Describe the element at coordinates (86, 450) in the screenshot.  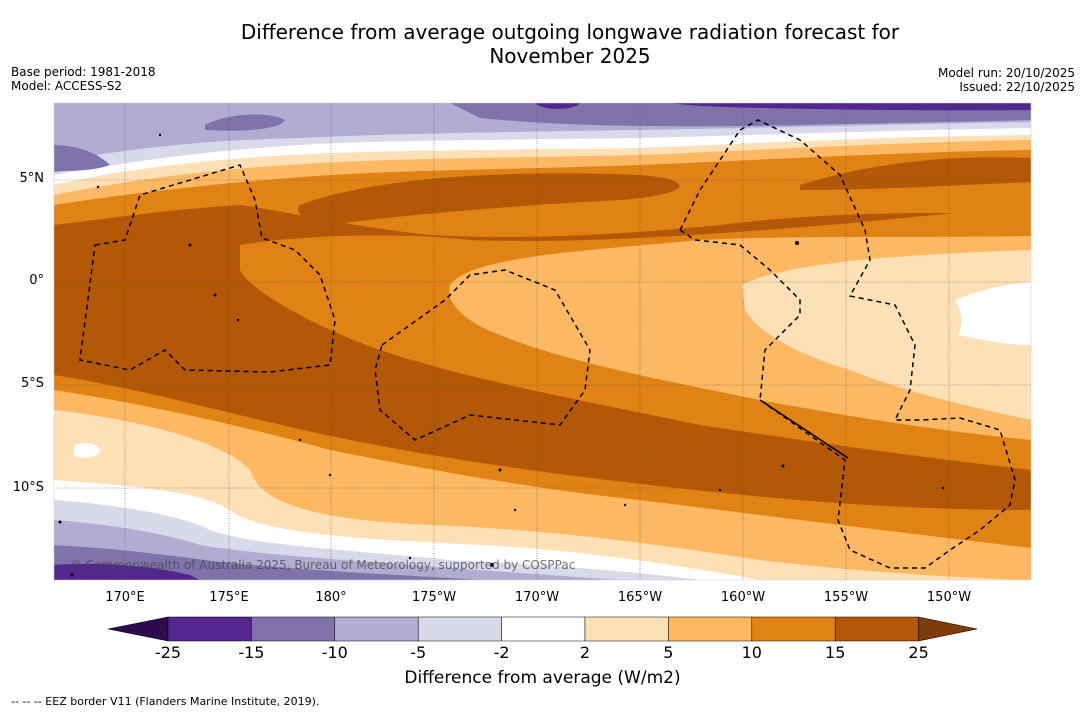
I see `band-neg2-2-island` at that location.